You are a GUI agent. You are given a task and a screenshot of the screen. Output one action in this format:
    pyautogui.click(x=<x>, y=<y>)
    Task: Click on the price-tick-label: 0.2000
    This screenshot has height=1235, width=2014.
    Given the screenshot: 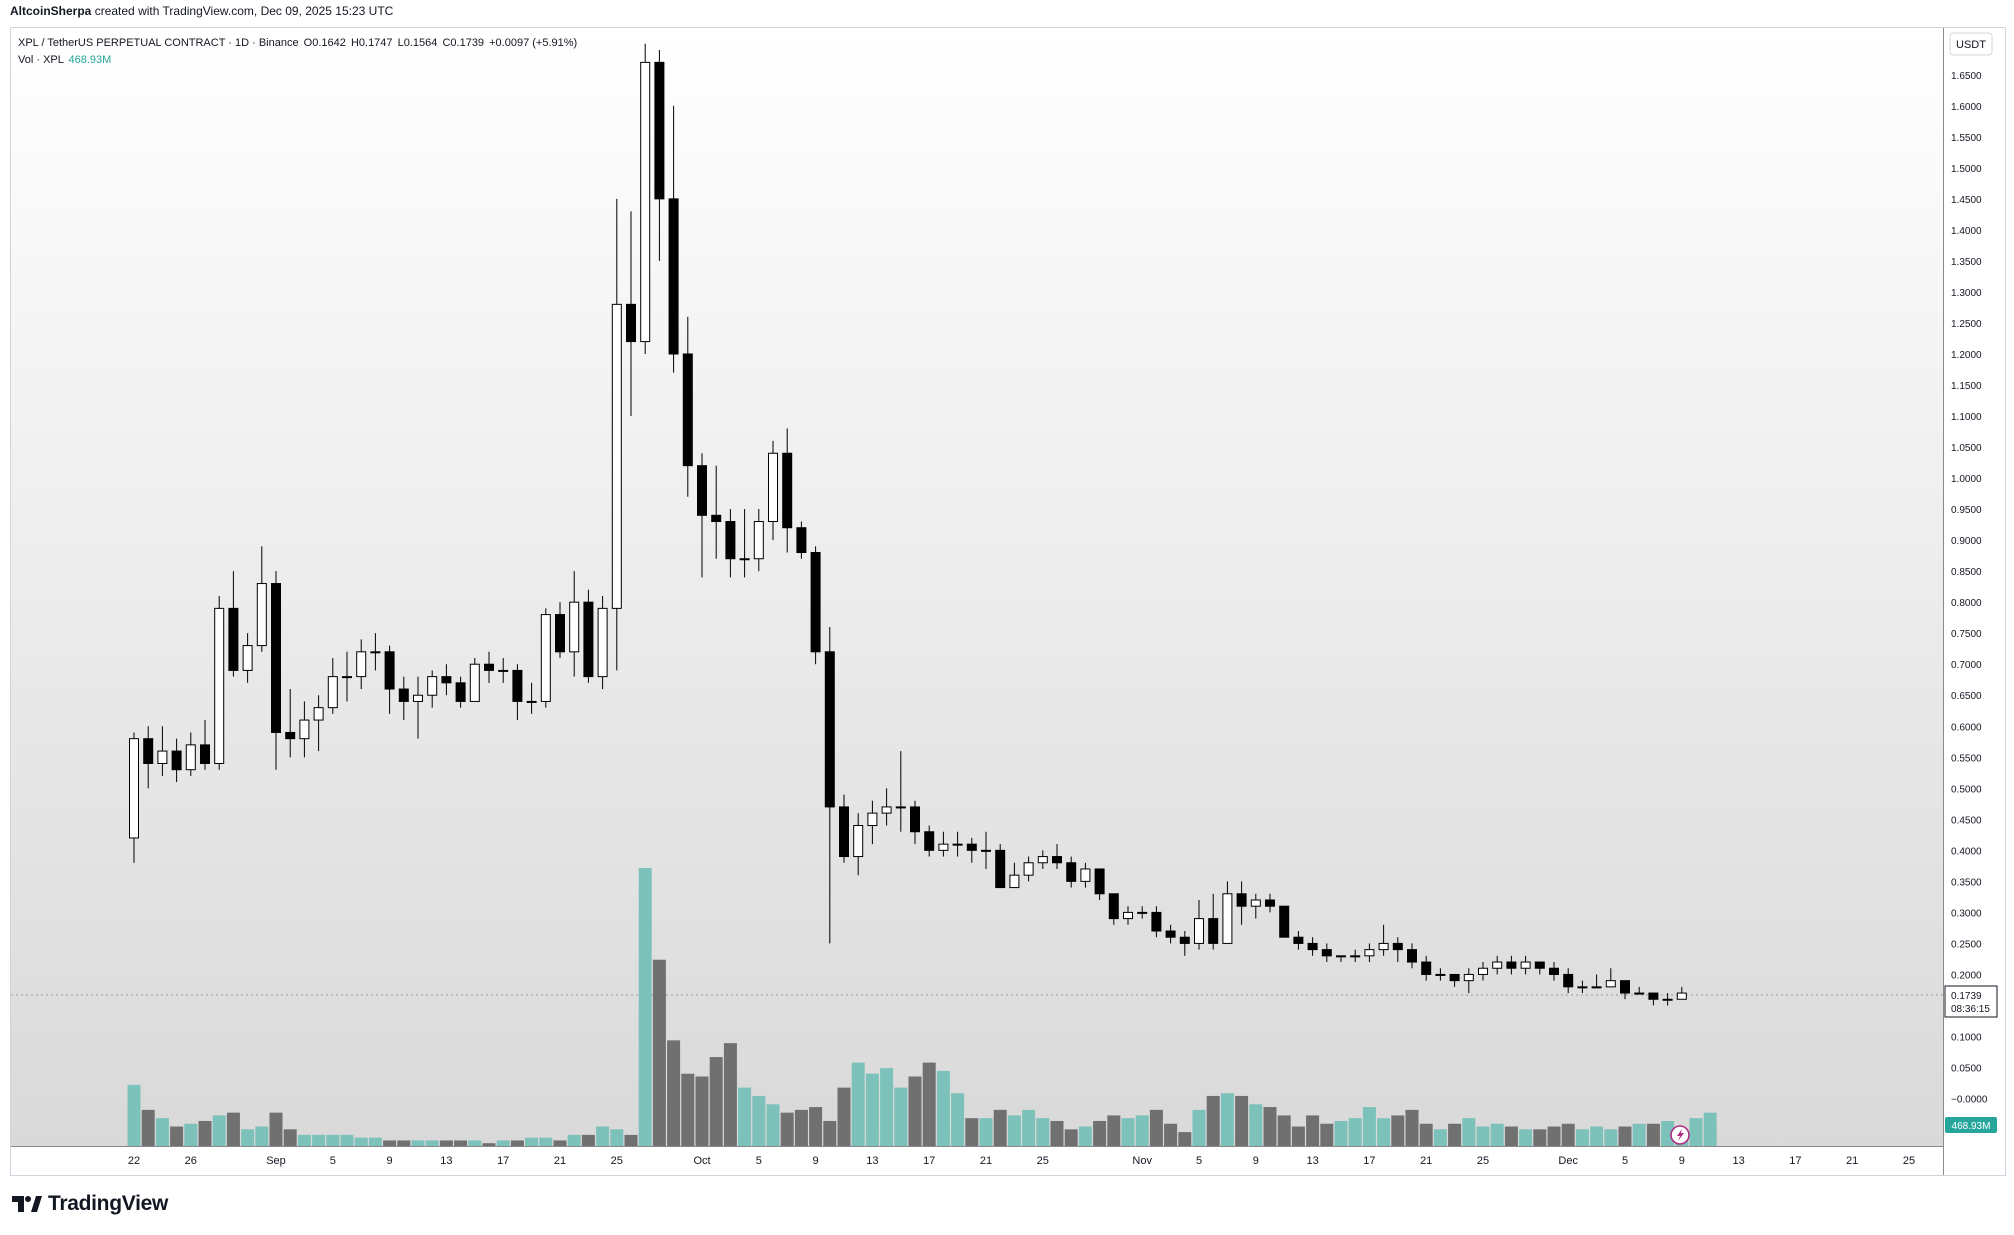 What is the action you would take?
    pyautogui.click(x=1966, y=975)
    